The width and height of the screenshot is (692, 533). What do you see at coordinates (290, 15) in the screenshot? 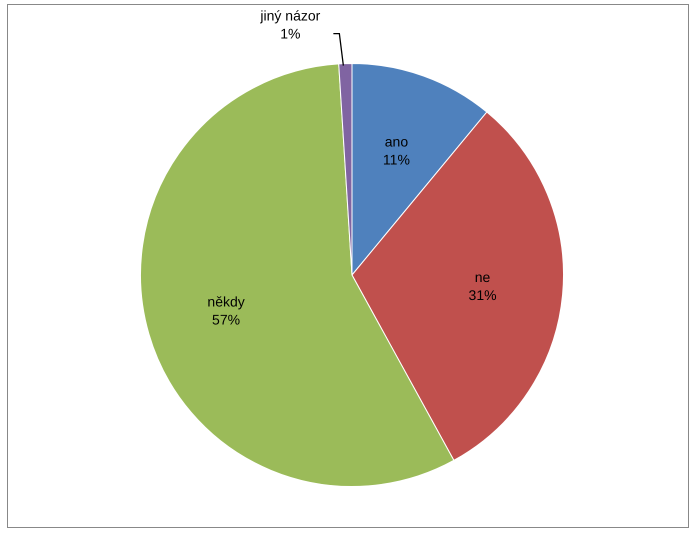
I see `slice-label: jiný názor` at bounding box center [290, 15].